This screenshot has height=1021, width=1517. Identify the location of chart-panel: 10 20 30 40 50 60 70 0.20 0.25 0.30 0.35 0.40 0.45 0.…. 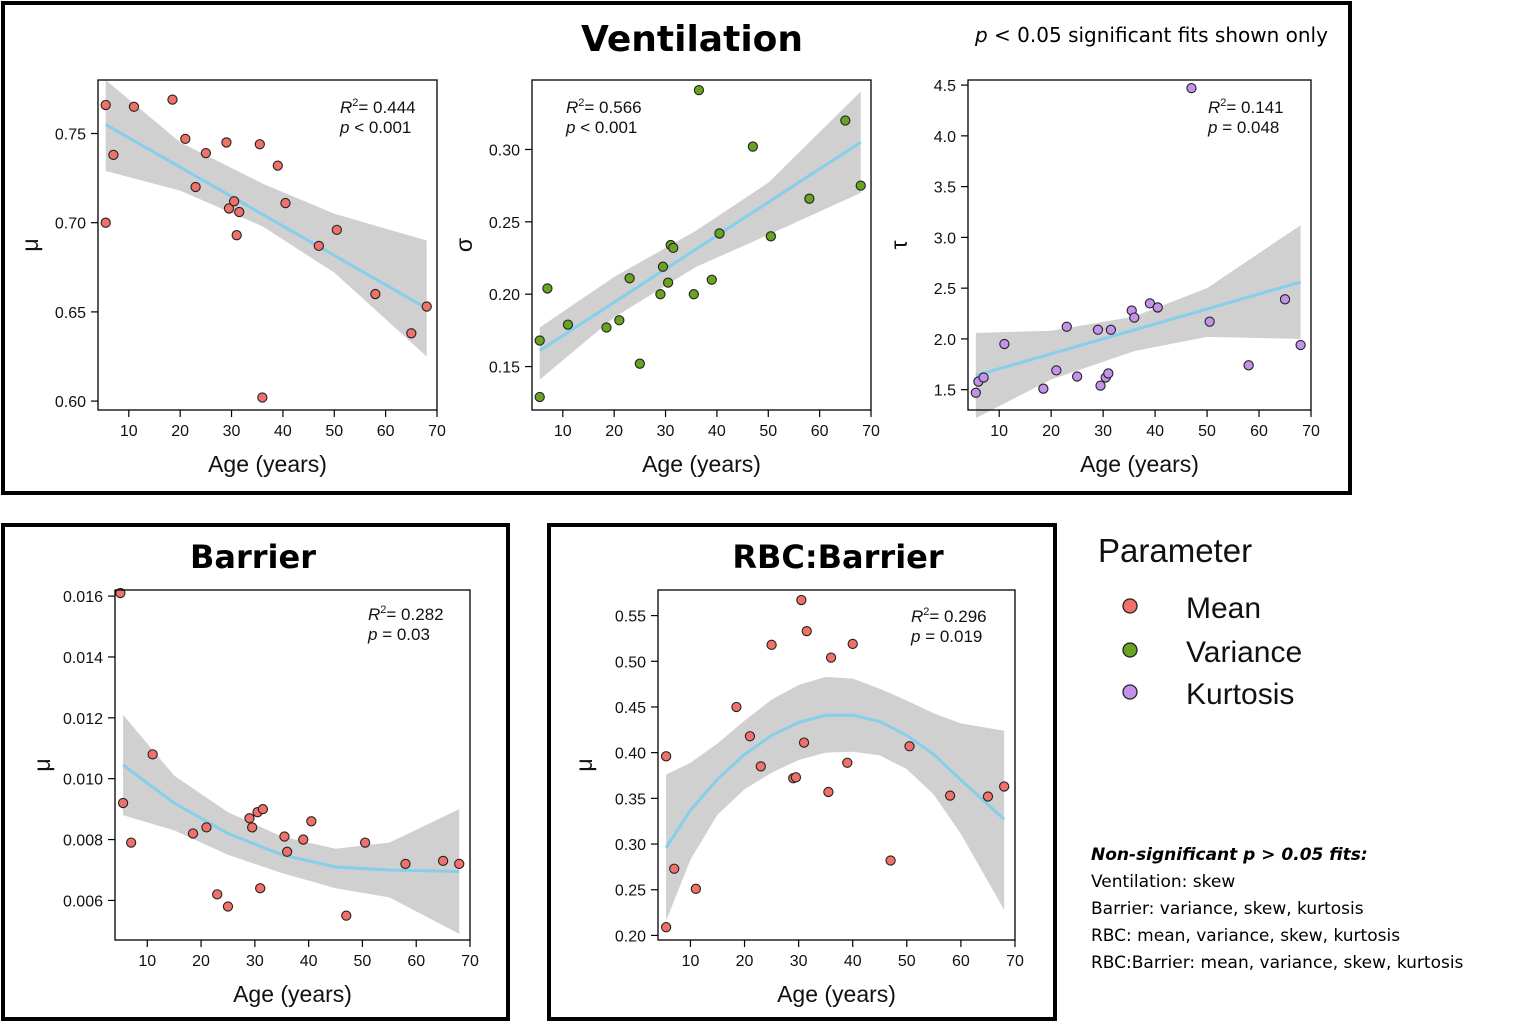
(797, 798).